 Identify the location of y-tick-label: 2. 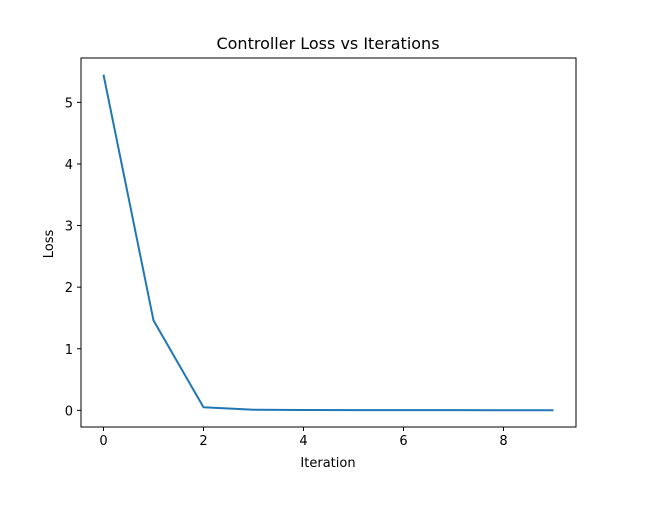
(69, 288).